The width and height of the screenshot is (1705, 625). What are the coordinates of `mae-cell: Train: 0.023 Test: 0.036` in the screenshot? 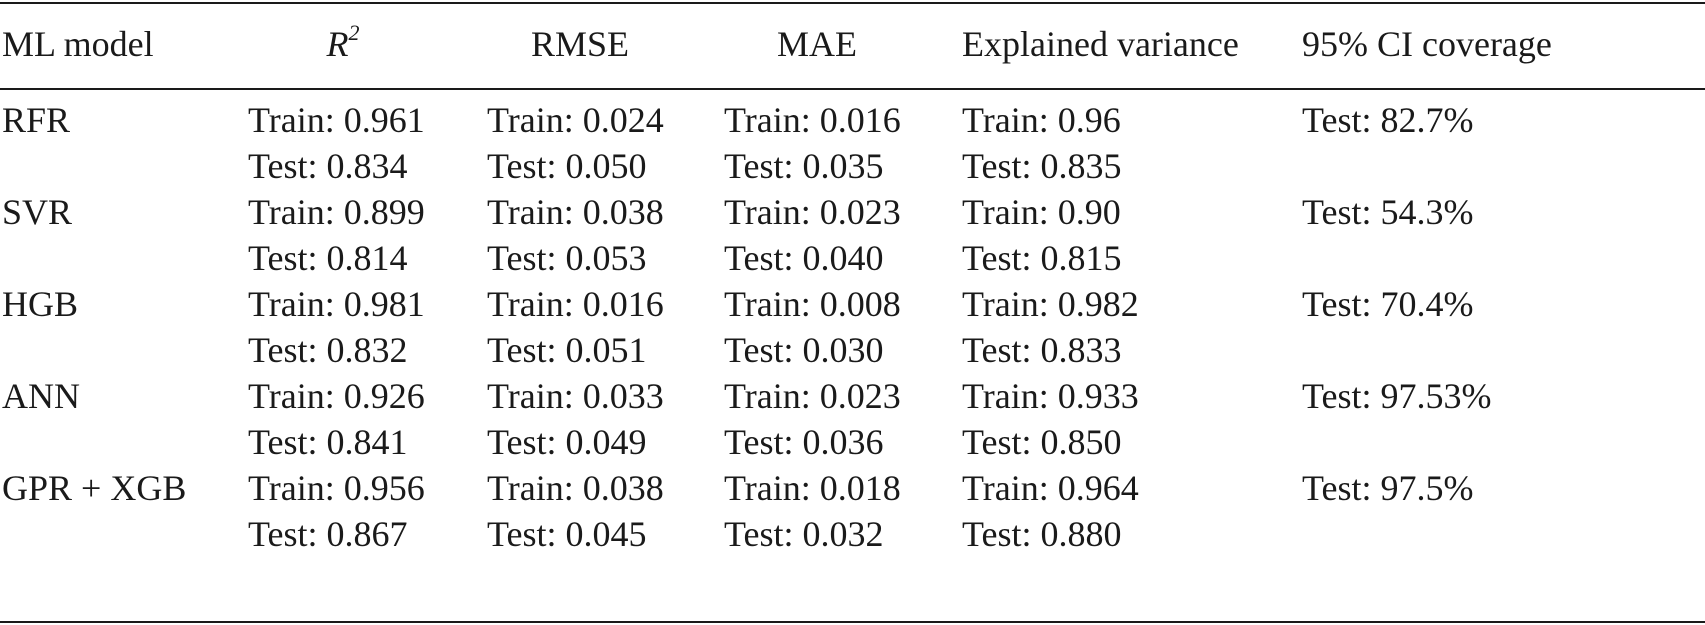 It's located at (812, 420).